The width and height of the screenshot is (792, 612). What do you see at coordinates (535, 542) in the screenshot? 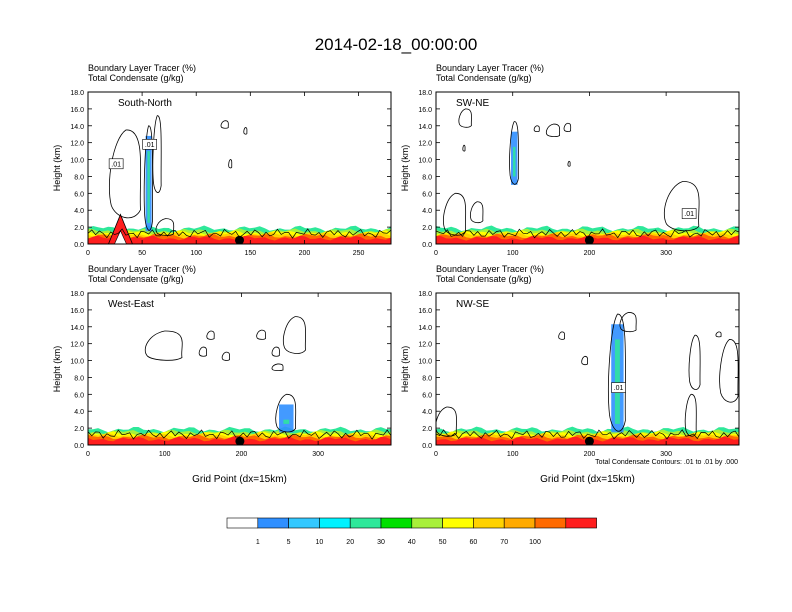
I see `colorbar-label: 100` at bounding box center [535, 542].